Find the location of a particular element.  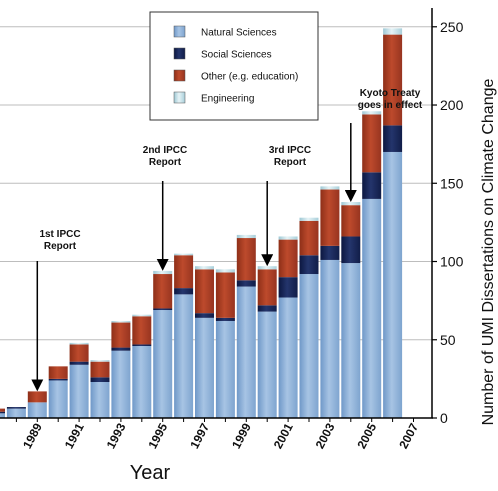

legend-label-social-sciences: Social Sciences is located at coordinates (236, 55).